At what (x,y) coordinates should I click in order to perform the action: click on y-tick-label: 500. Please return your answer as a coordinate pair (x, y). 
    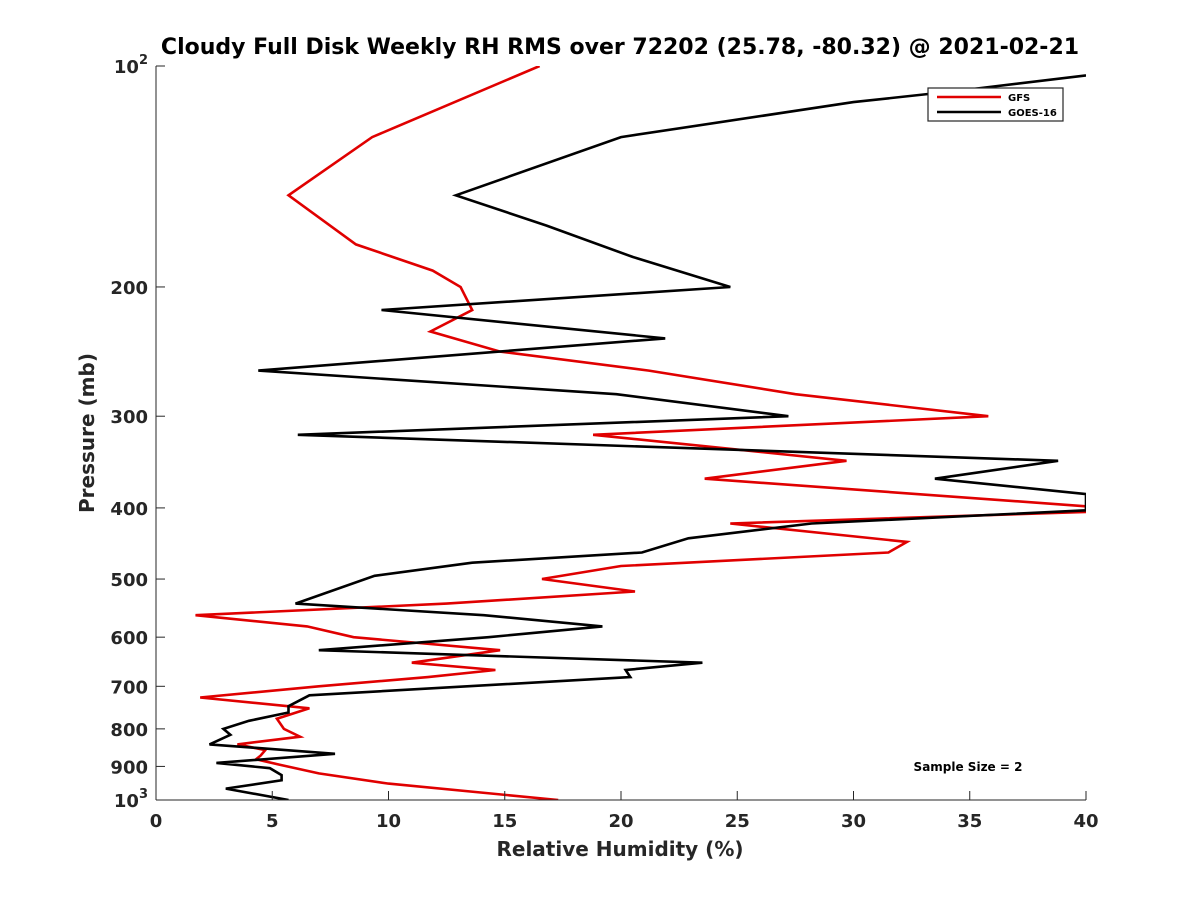
    Looking at the image, I should click on (129, 580).